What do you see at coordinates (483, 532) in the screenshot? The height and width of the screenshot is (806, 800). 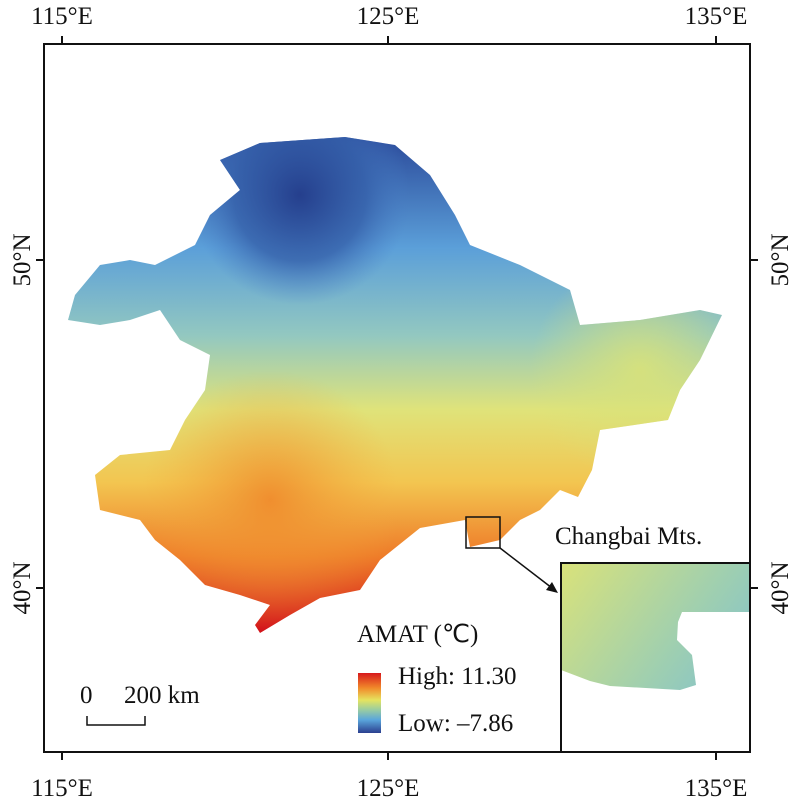 I see `changbai-site-box` at bounding box center [483, 532].